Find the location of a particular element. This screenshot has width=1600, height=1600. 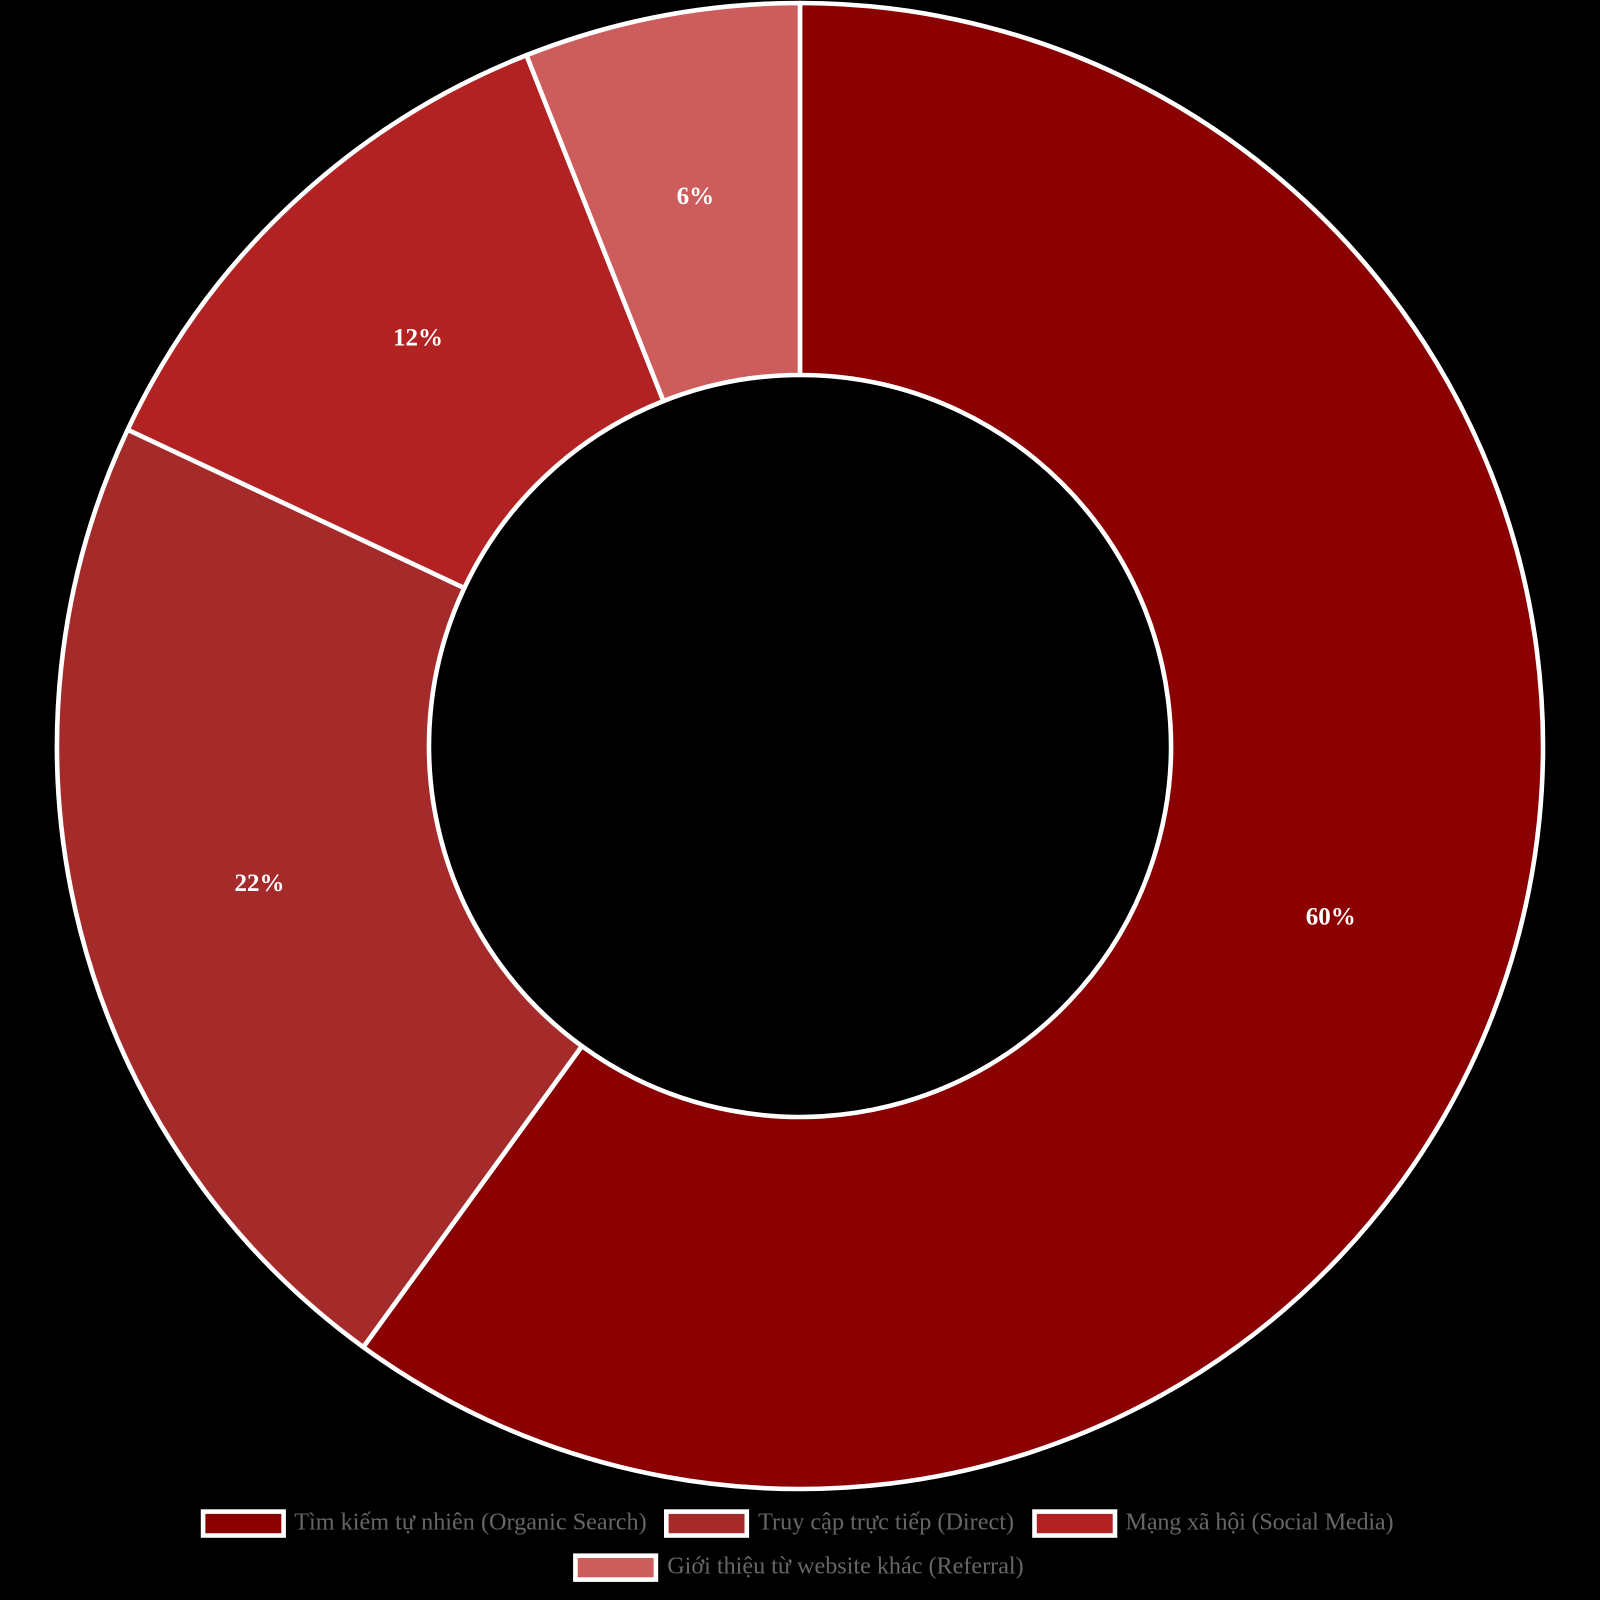

svg-text: Truy cập trực tiếp (Direct) is located at coordinates (886, 1522).